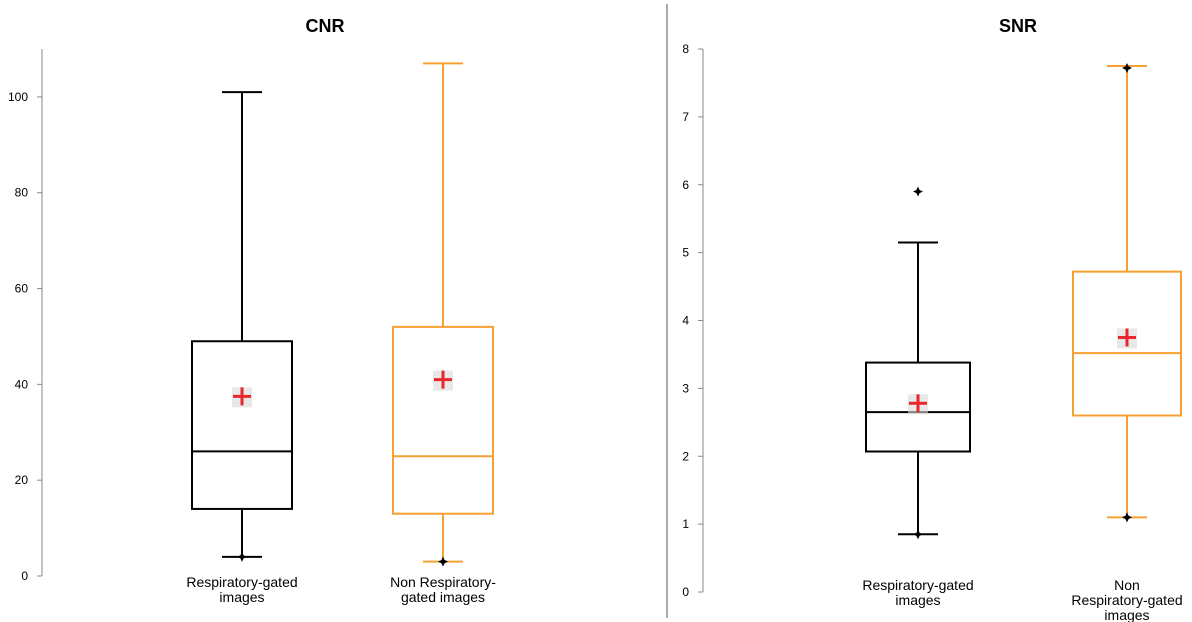 Image resolution: width=1192 pixels, height=622 pixels. What do you see at coordinates (22, 289) in the screenshot?
I see `y-tick-label: 60` at bounding box center [22, 289].